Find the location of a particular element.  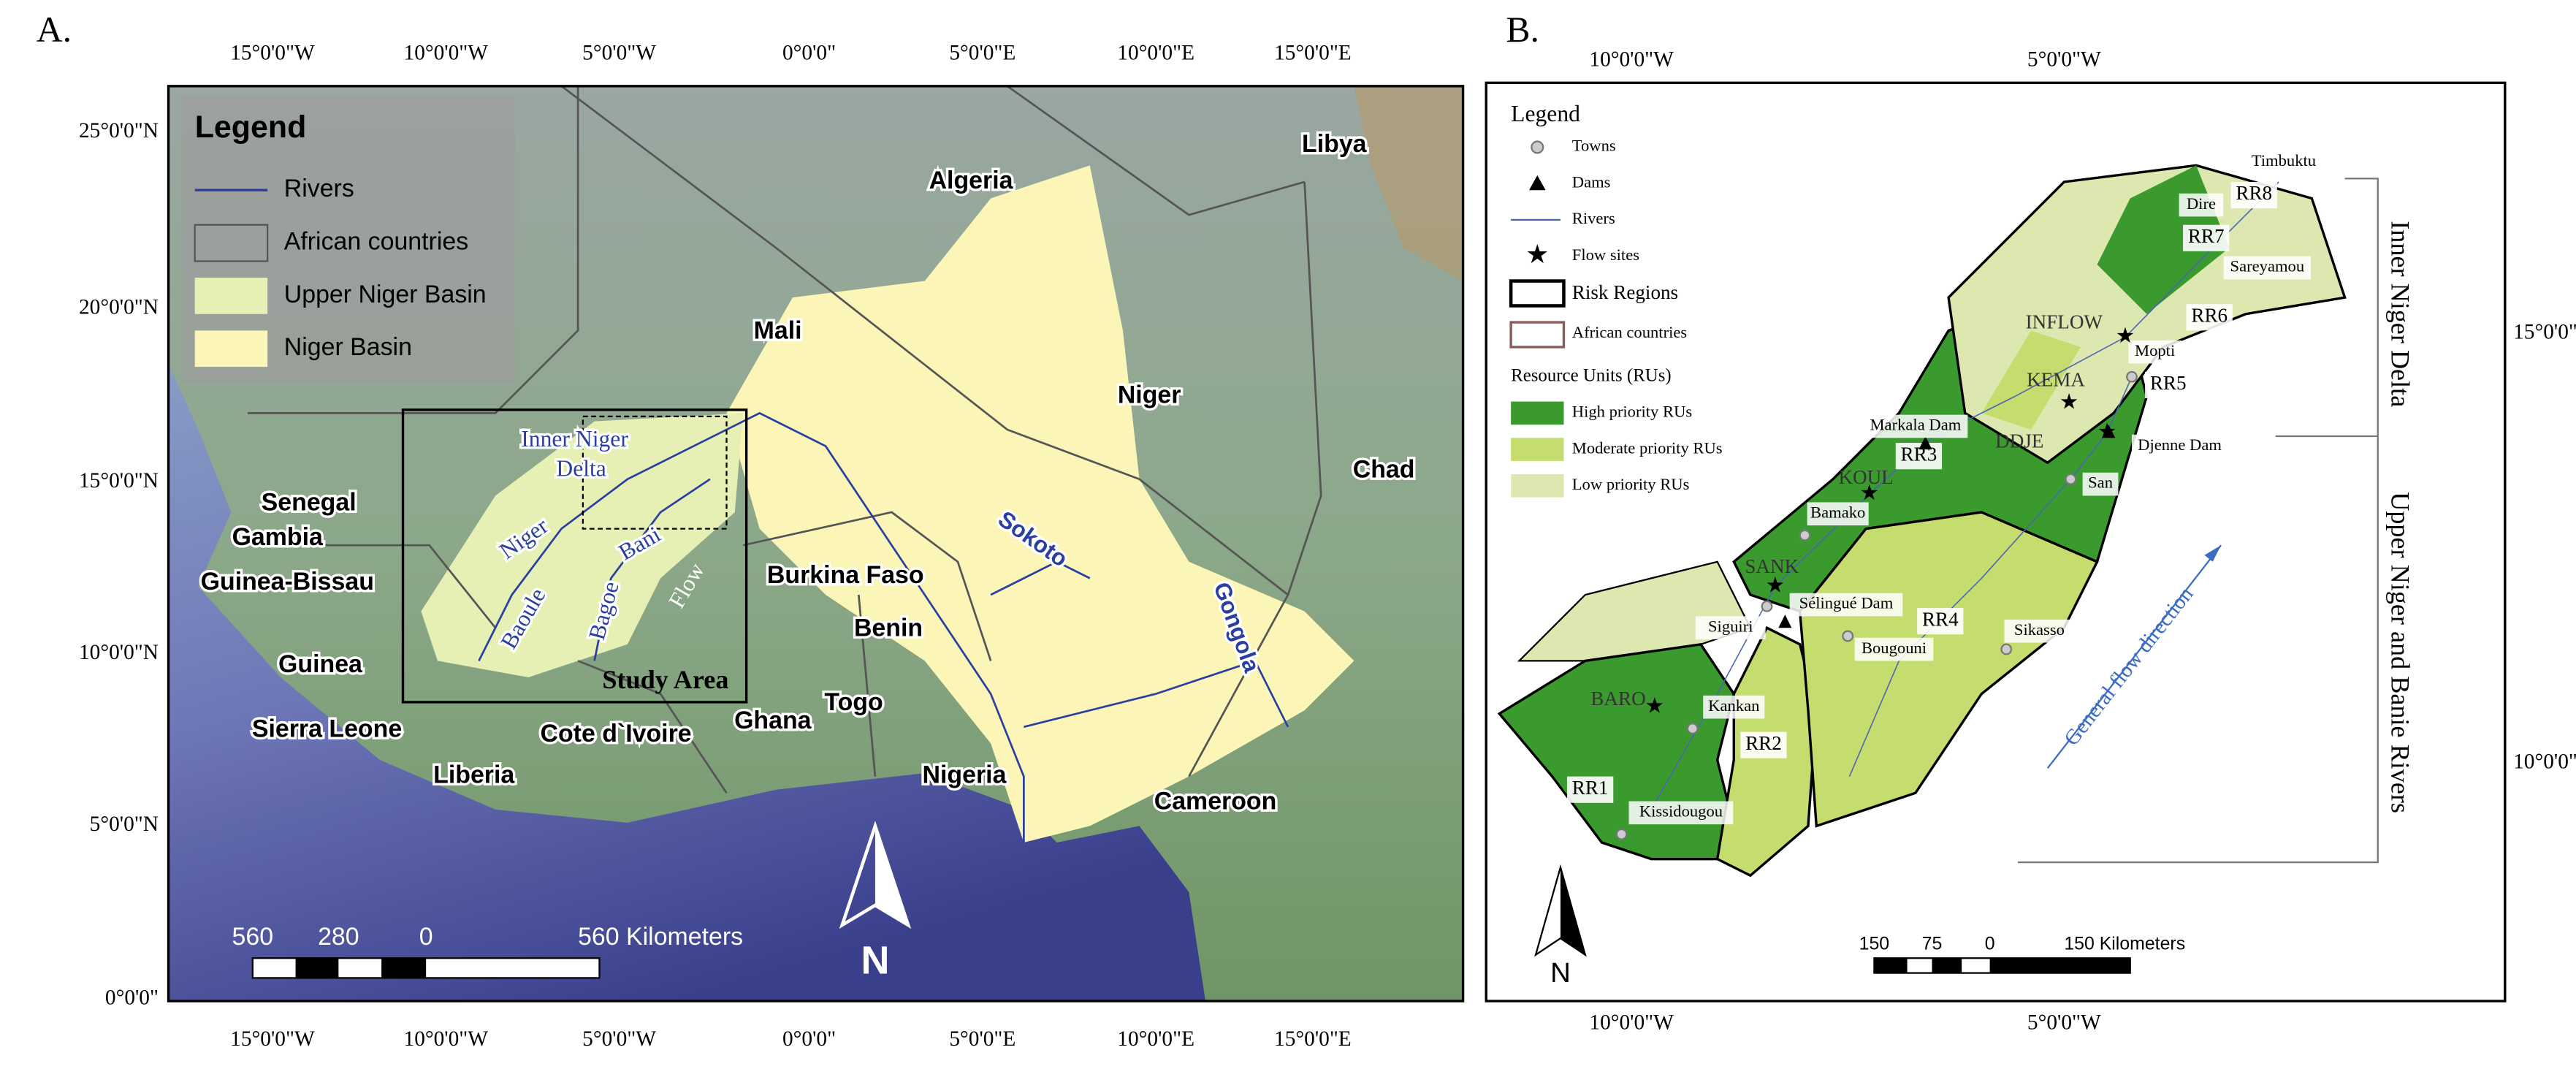

town-label: Sareyamou is located at coordinates (2267, 266).